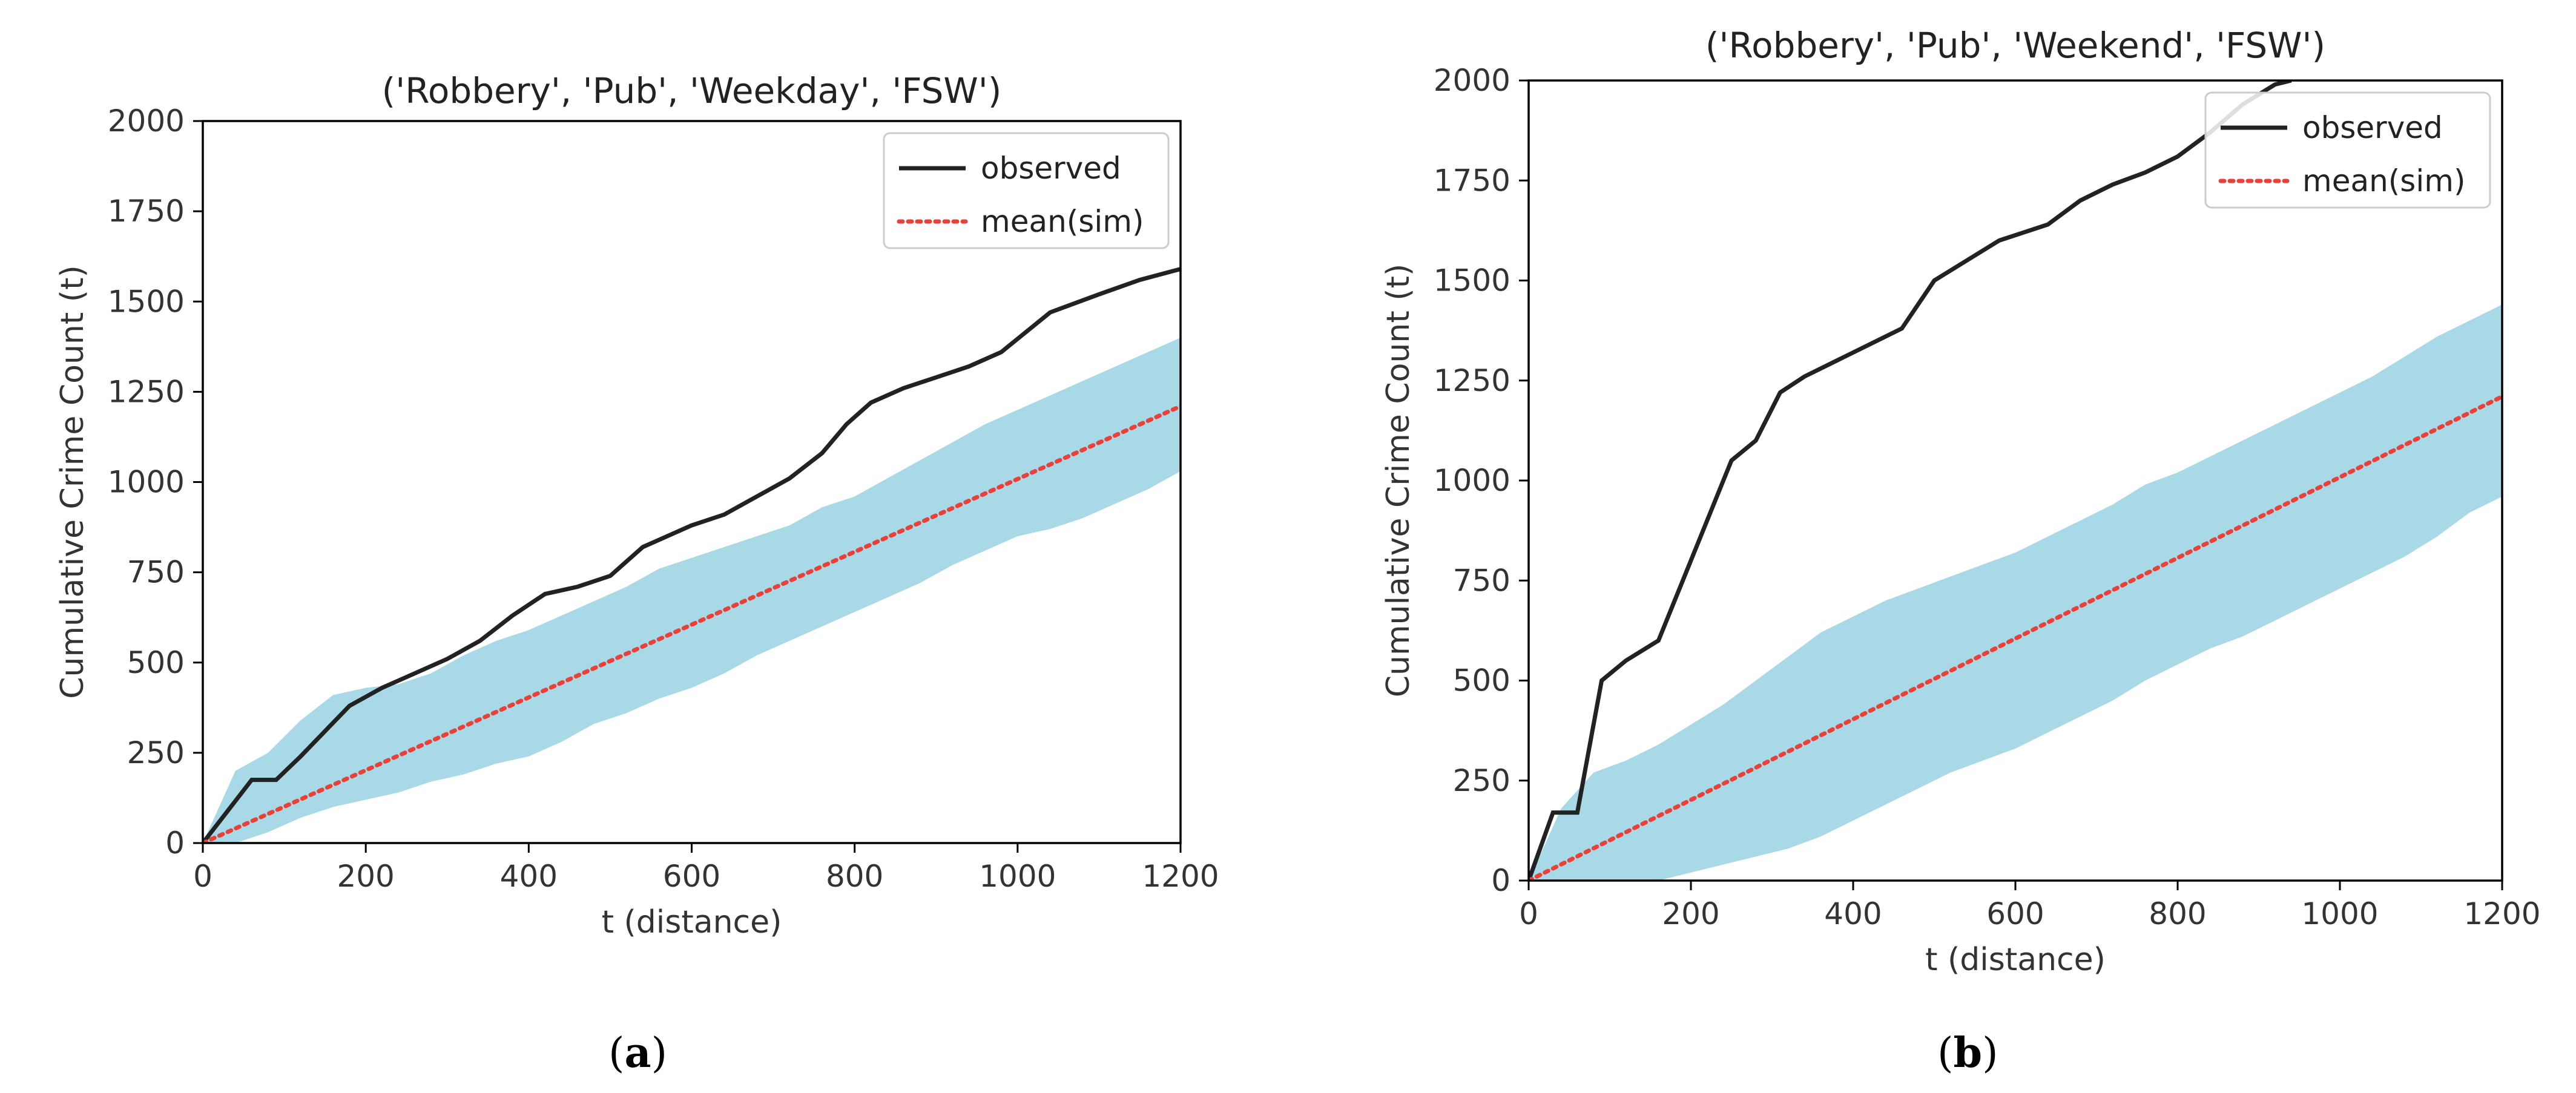  What do you see at coordinates (1967, 1053) in the screenshot?
I see `caption-b: (b)` at bounding box center [1967, 1053].